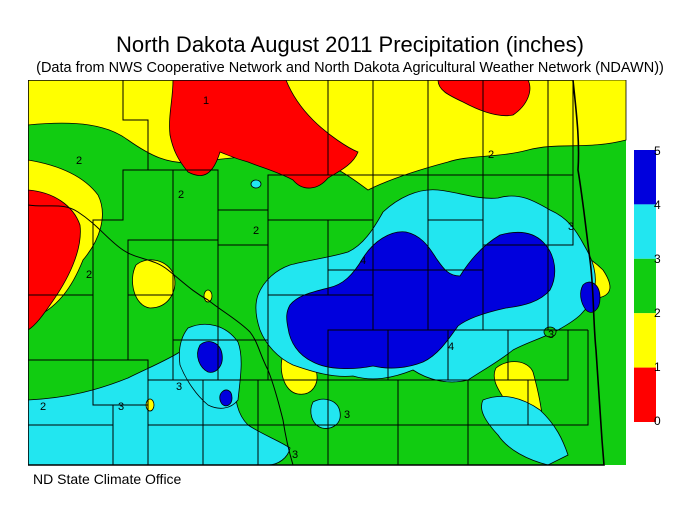 This screenshot has height=530, width=700. I want to click on legend-tick-label: 4, so click(657, 205).